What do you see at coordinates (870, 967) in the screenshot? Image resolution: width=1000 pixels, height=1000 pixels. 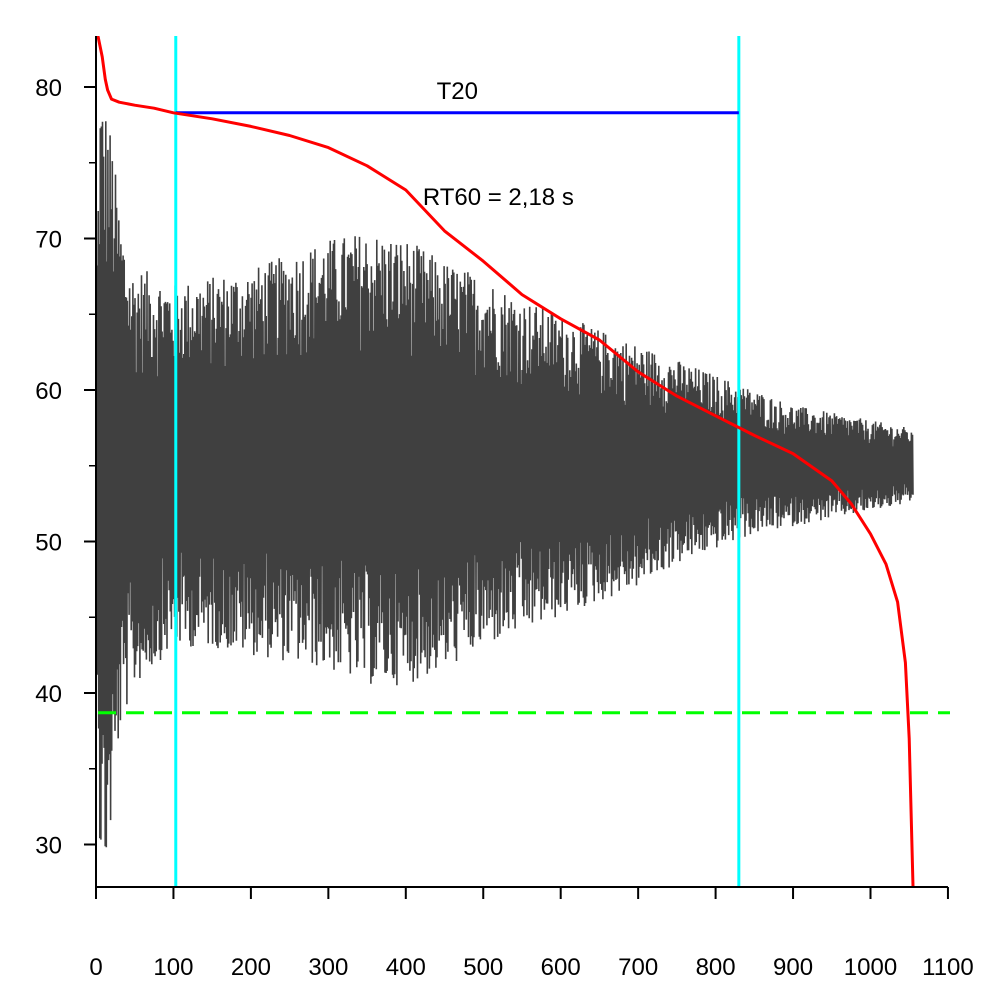 I see `x-tick-label: 1000` at bounding box center [870, 967].